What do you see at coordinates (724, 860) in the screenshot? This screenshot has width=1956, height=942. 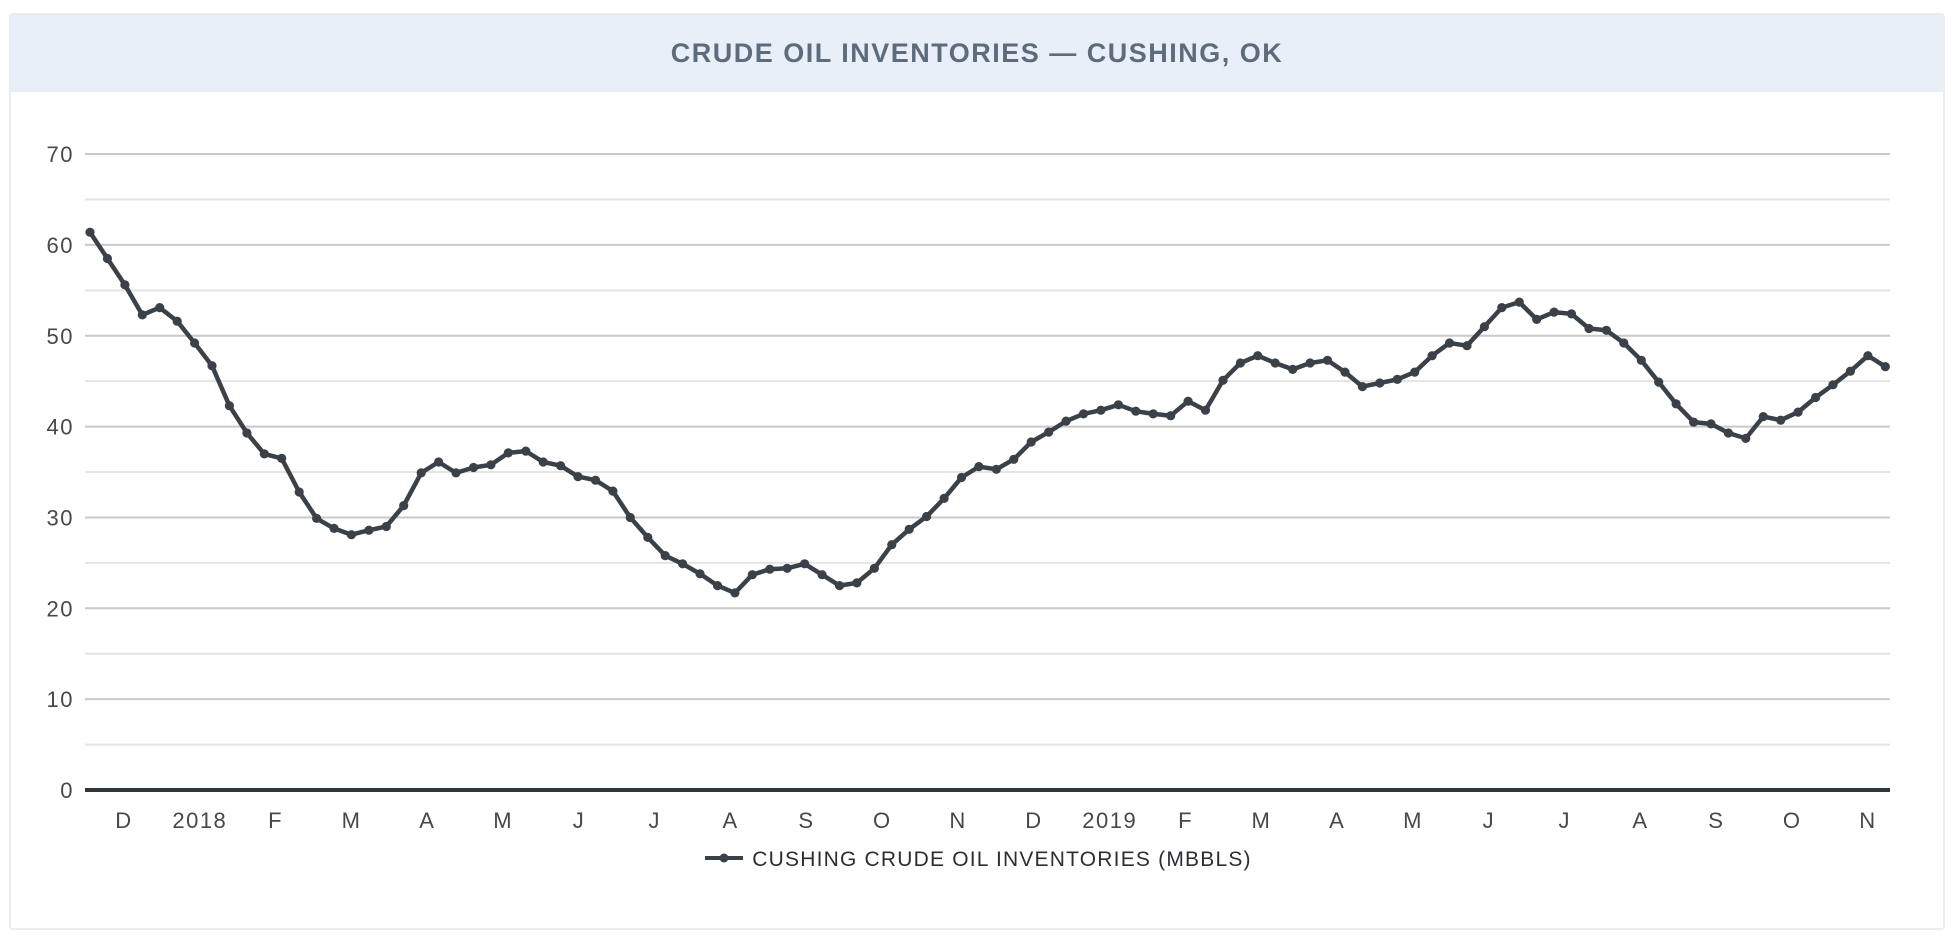 I see `legend-line-marker-icon` at bounding box center [724, 860].